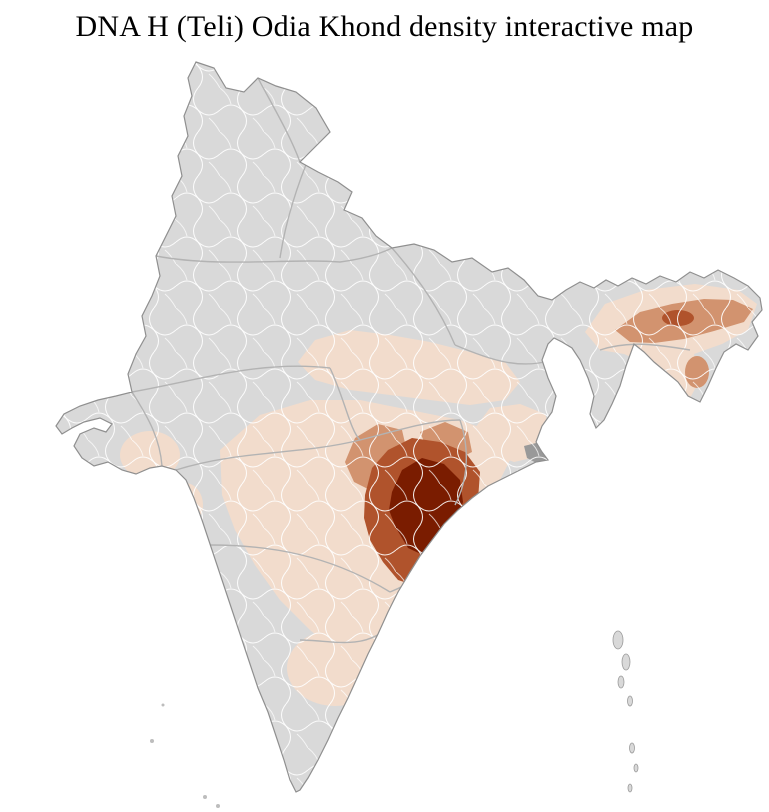 The width and height of the screenshot is (769, 812). What do you see at coordinates (185, 755) in the screenshot?
I see `lakshadweep-islands` at bounding box center [185, 755].